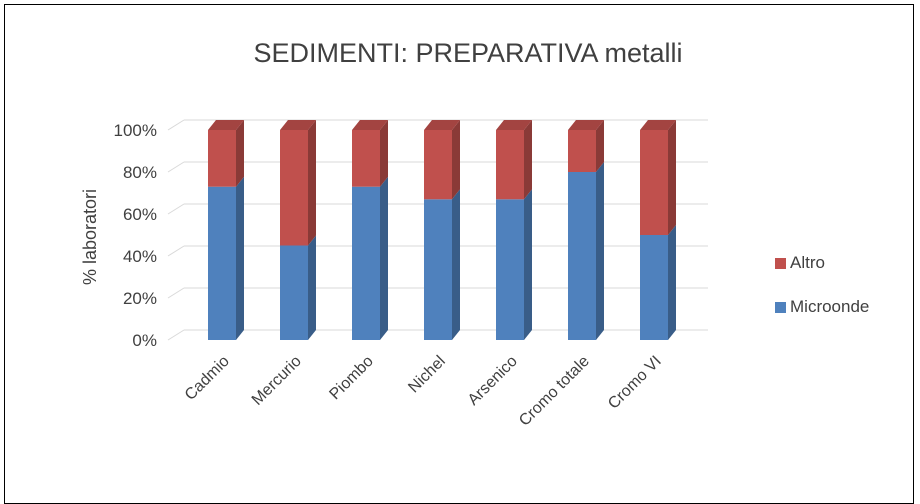 This screenshot has width=920, height=504. What do you see at coordinates (135, 235) in the screenshot?
I see `y-tick-labels: 0% 20% 40% 60% 80% 100%` at bounding box center [135, 235].